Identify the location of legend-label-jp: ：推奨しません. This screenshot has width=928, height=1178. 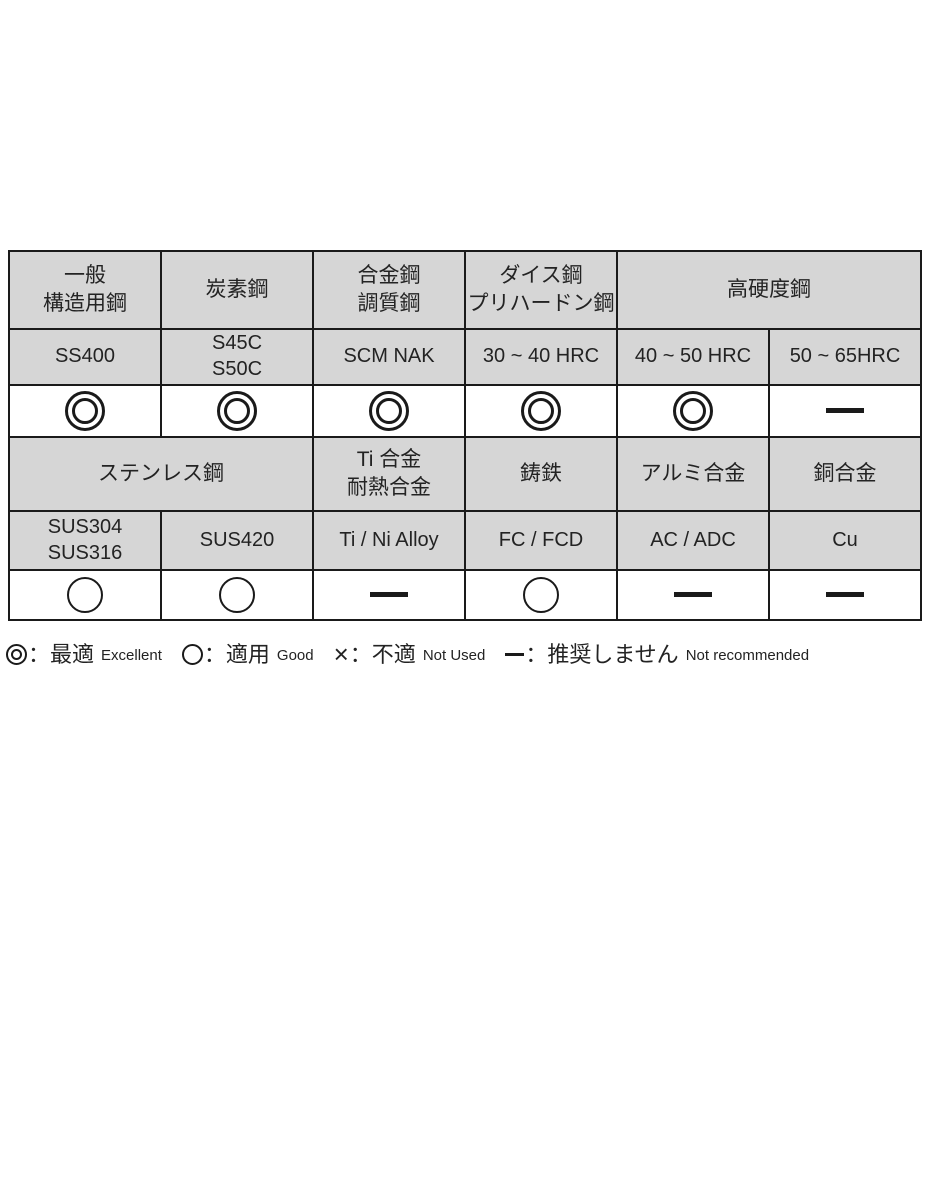
(602, 654).